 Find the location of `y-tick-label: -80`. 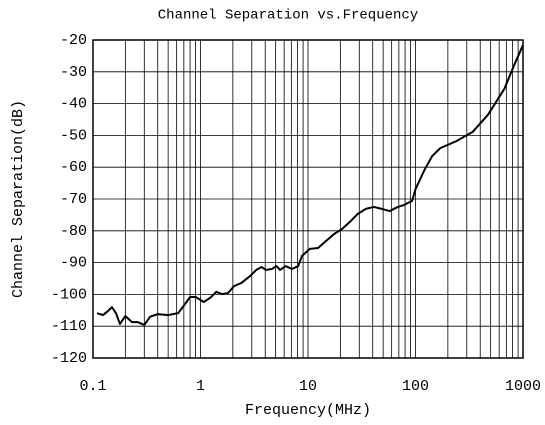

y-tick-label: -80 is located at coordinates (73, 231).